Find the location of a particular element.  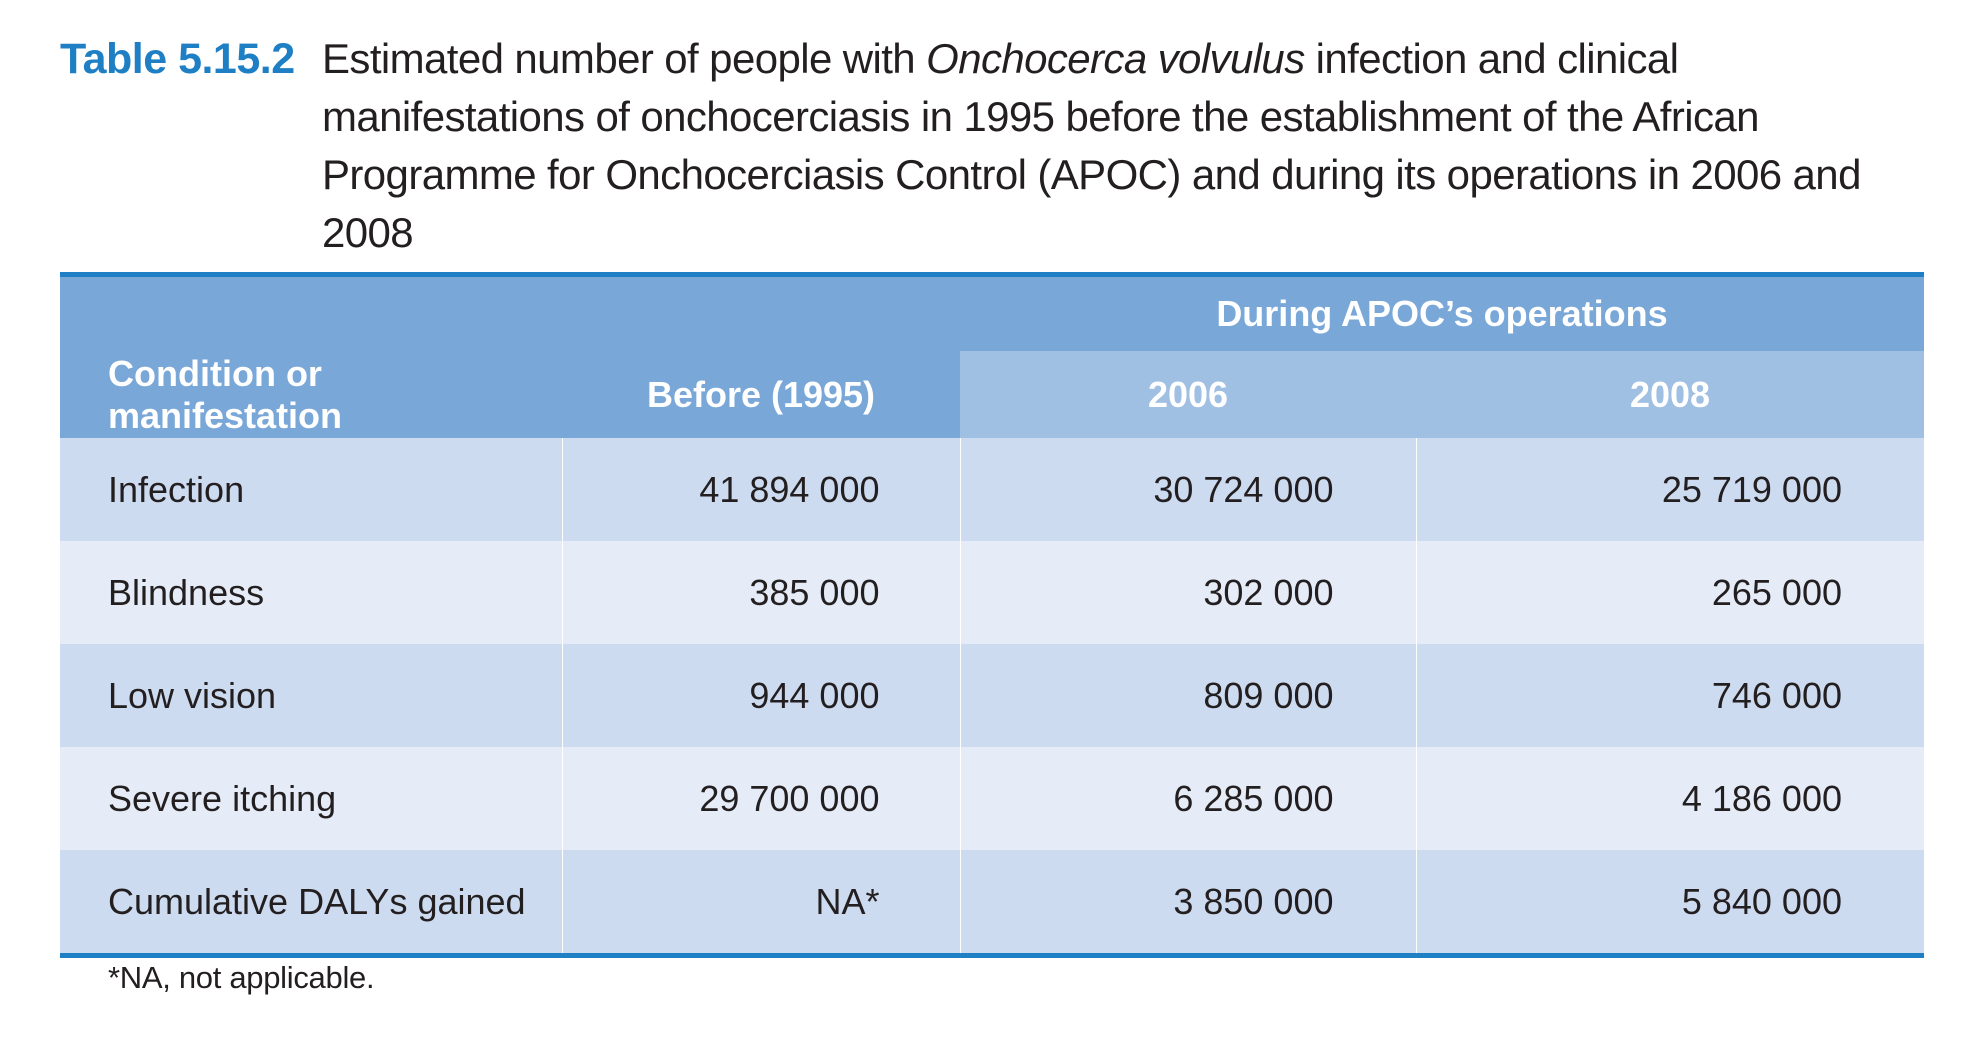

table-row: Low vision 944 000 809 000 746 000 is located at coordinates (992, 695).